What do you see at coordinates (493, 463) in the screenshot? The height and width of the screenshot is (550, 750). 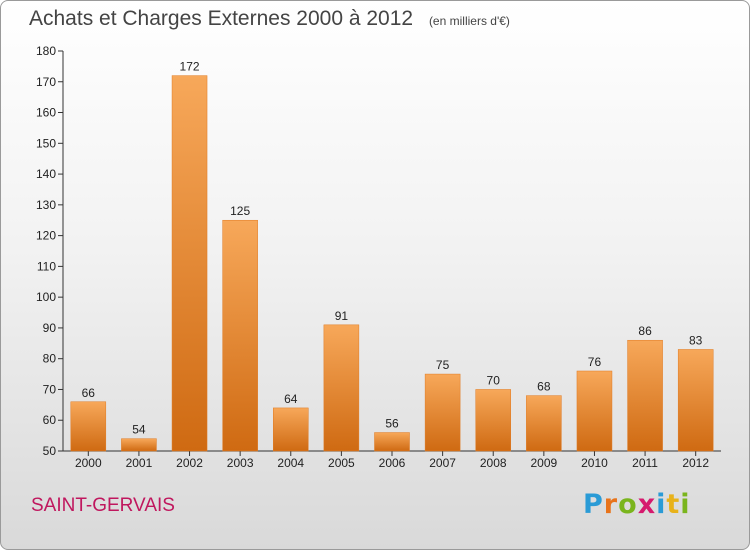 I see `x-tick-label-2008: 2008` at bounding box center [493, 463].